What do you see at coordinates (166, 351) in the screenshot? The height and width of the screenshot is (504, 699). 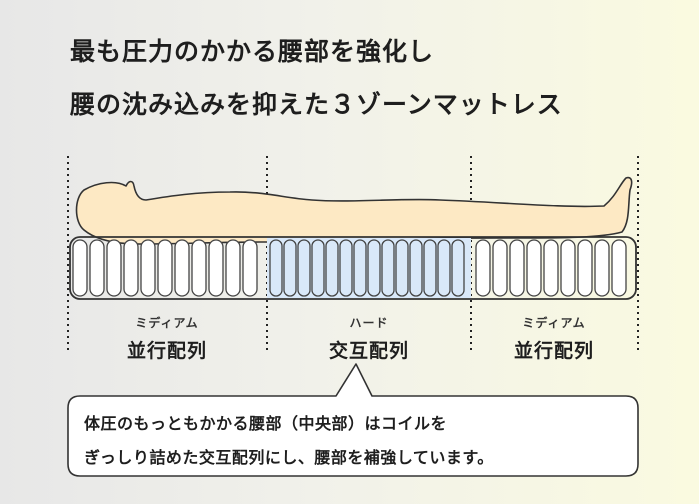 I see `zone-left-arrangement: 並行配列` at bounding box center [166, 351].